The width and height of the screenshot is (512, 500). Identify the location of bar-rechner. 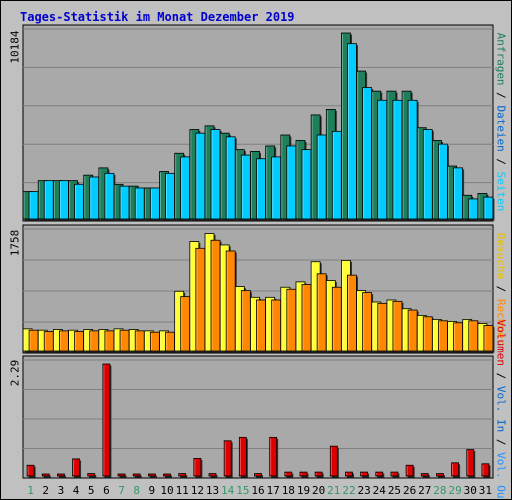
(488, 338).